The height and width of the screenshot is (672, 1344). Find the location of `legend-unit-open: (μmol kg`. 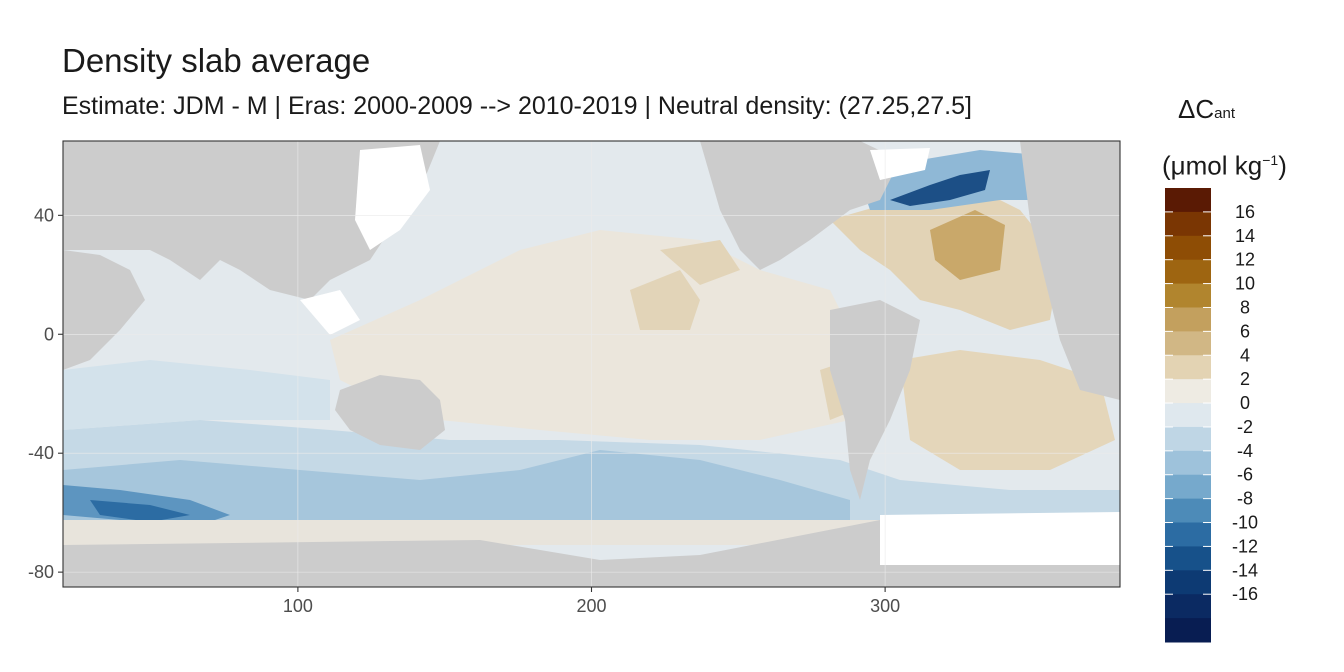

legend-unit-open: (μmol kg is located at coordinates (1212, 165).